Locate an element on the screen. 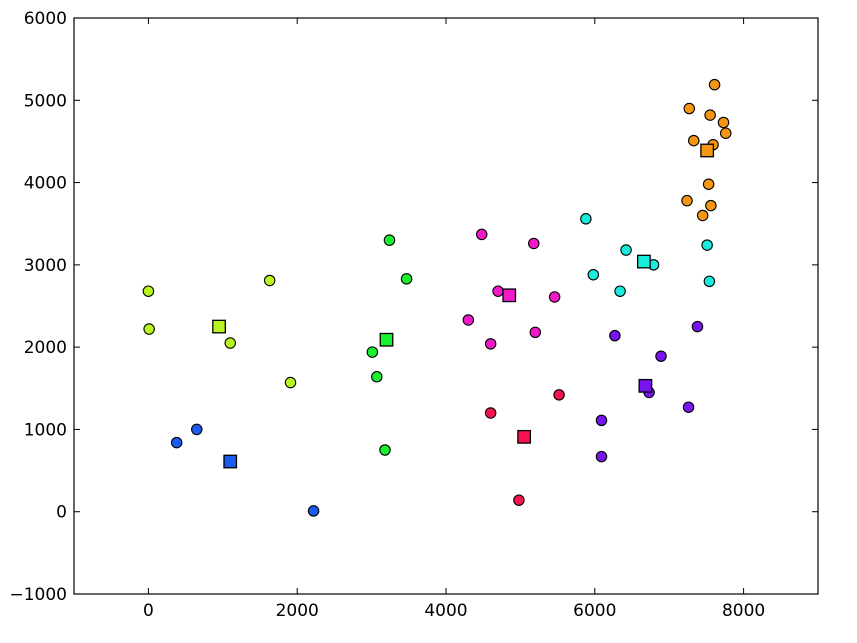  y-tick-label: 0 is located at coordinates (61, 513).